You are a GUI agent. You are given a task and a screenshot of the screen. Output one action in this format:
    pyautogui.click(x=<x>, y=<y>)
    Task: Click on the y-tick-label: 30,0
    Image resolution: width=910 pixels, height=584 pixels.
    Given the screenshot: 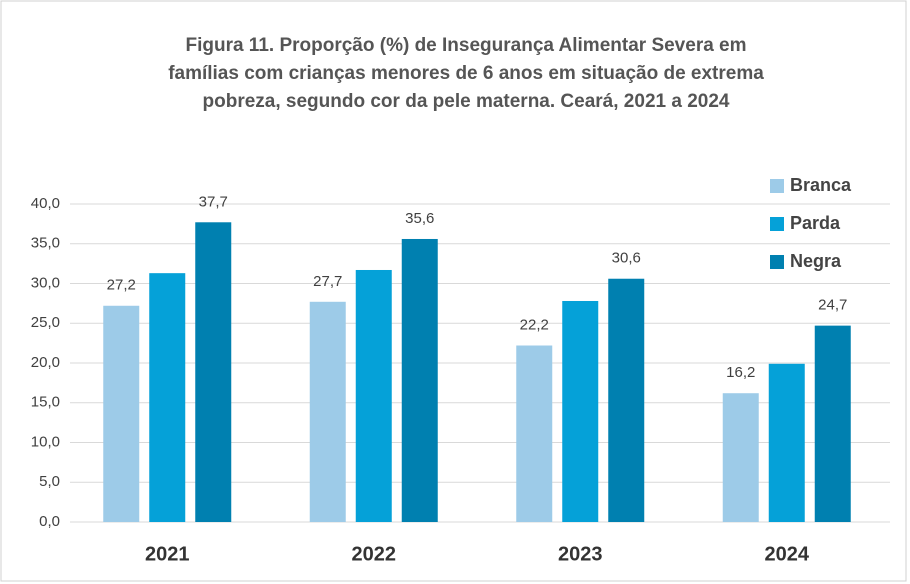 What is the action you would take?
    pyautogui.click(x=45, y=282)
    